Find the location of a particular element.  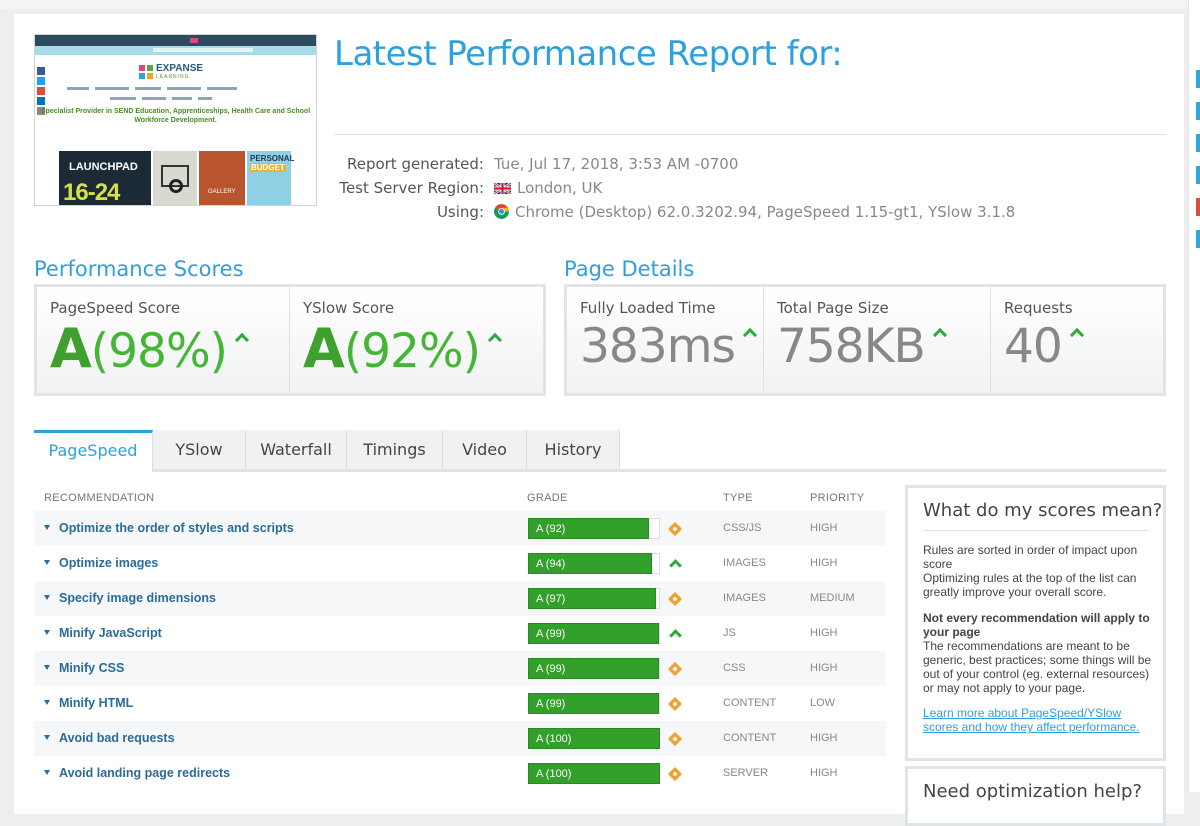

type-cell: CSS/JS is located at coordinates (742, 528).